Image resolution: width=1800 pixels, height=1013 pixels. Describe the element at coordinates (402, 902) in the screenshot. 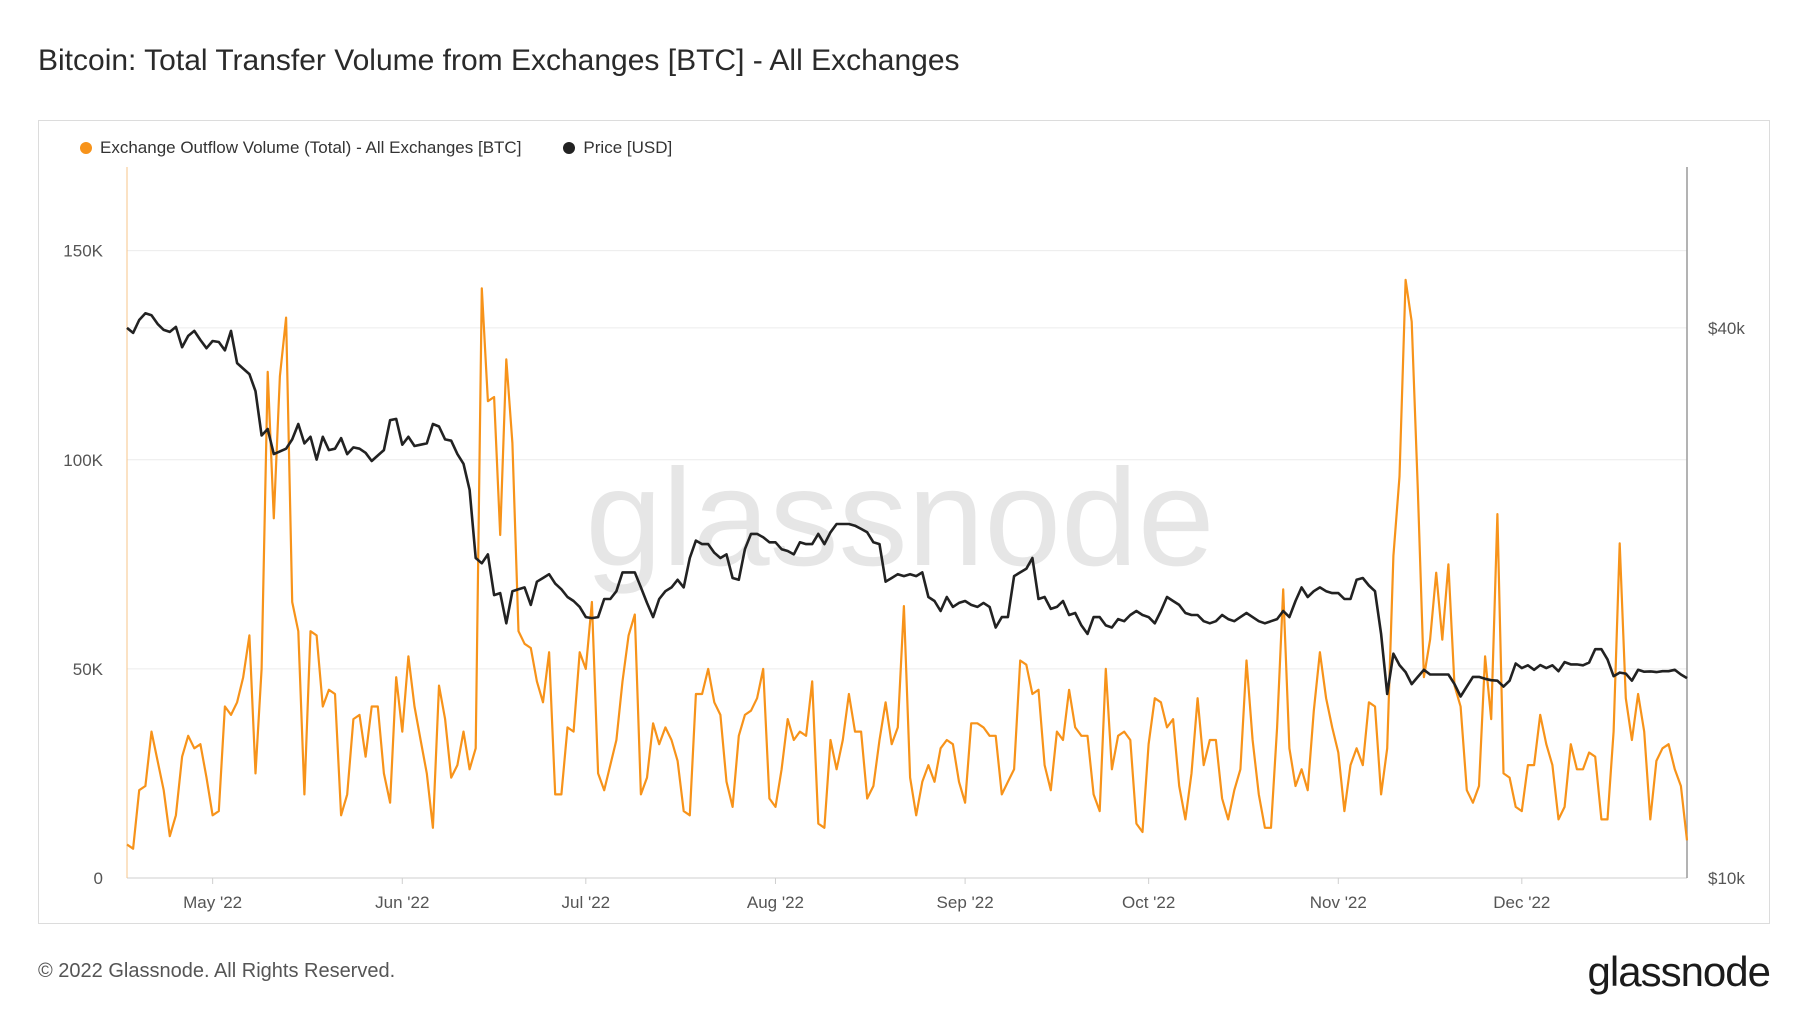

I see `x-tick-label: Jun '22` at that location.